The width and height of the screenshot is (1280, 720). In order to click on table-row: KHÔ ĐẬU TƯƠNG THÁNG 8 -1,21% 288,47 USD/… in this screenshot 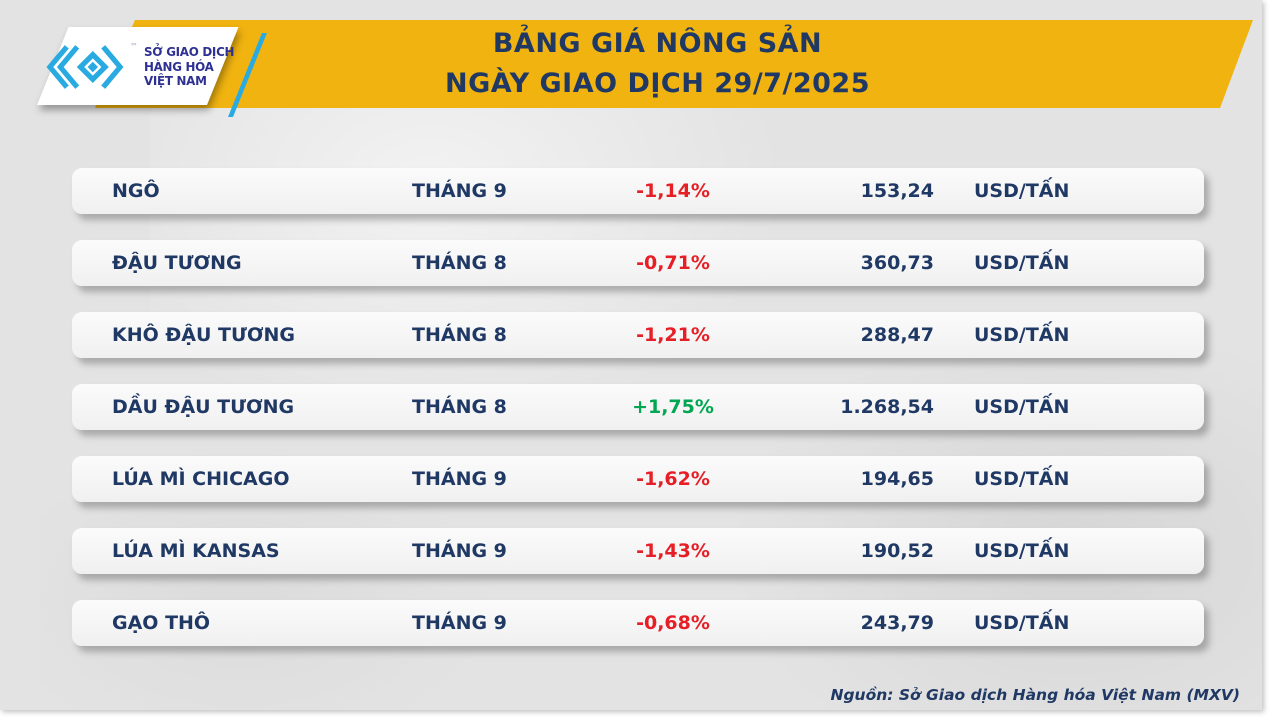, I will do `click(638, 335)`.